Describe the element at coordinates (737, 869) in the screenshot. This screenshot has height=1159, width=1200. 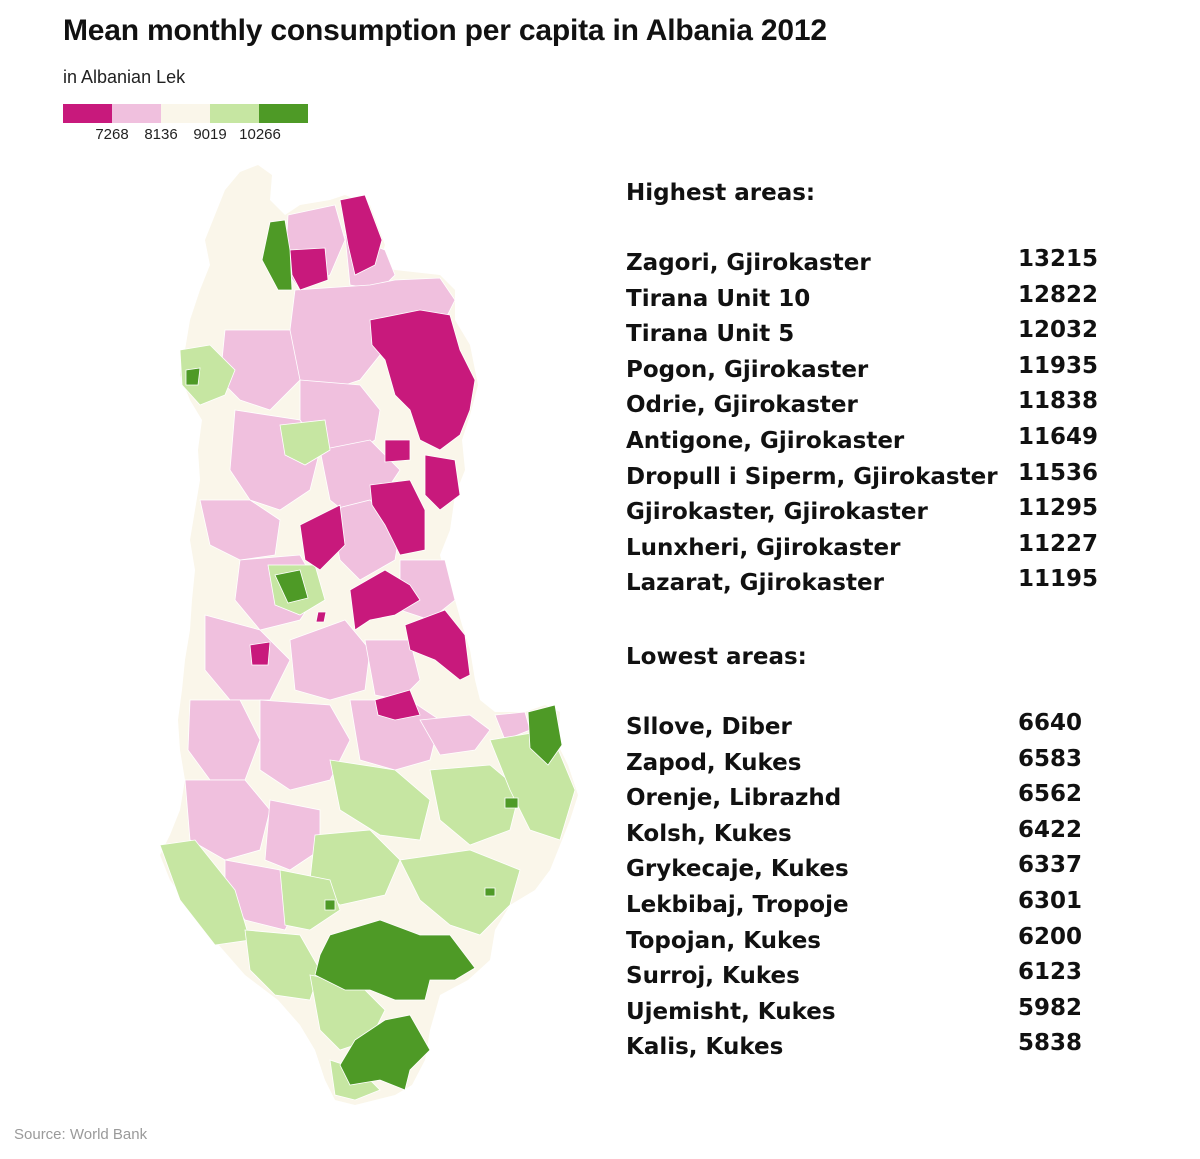
I see `lowest-area-name: Grykecaje, Kukes` at that location.